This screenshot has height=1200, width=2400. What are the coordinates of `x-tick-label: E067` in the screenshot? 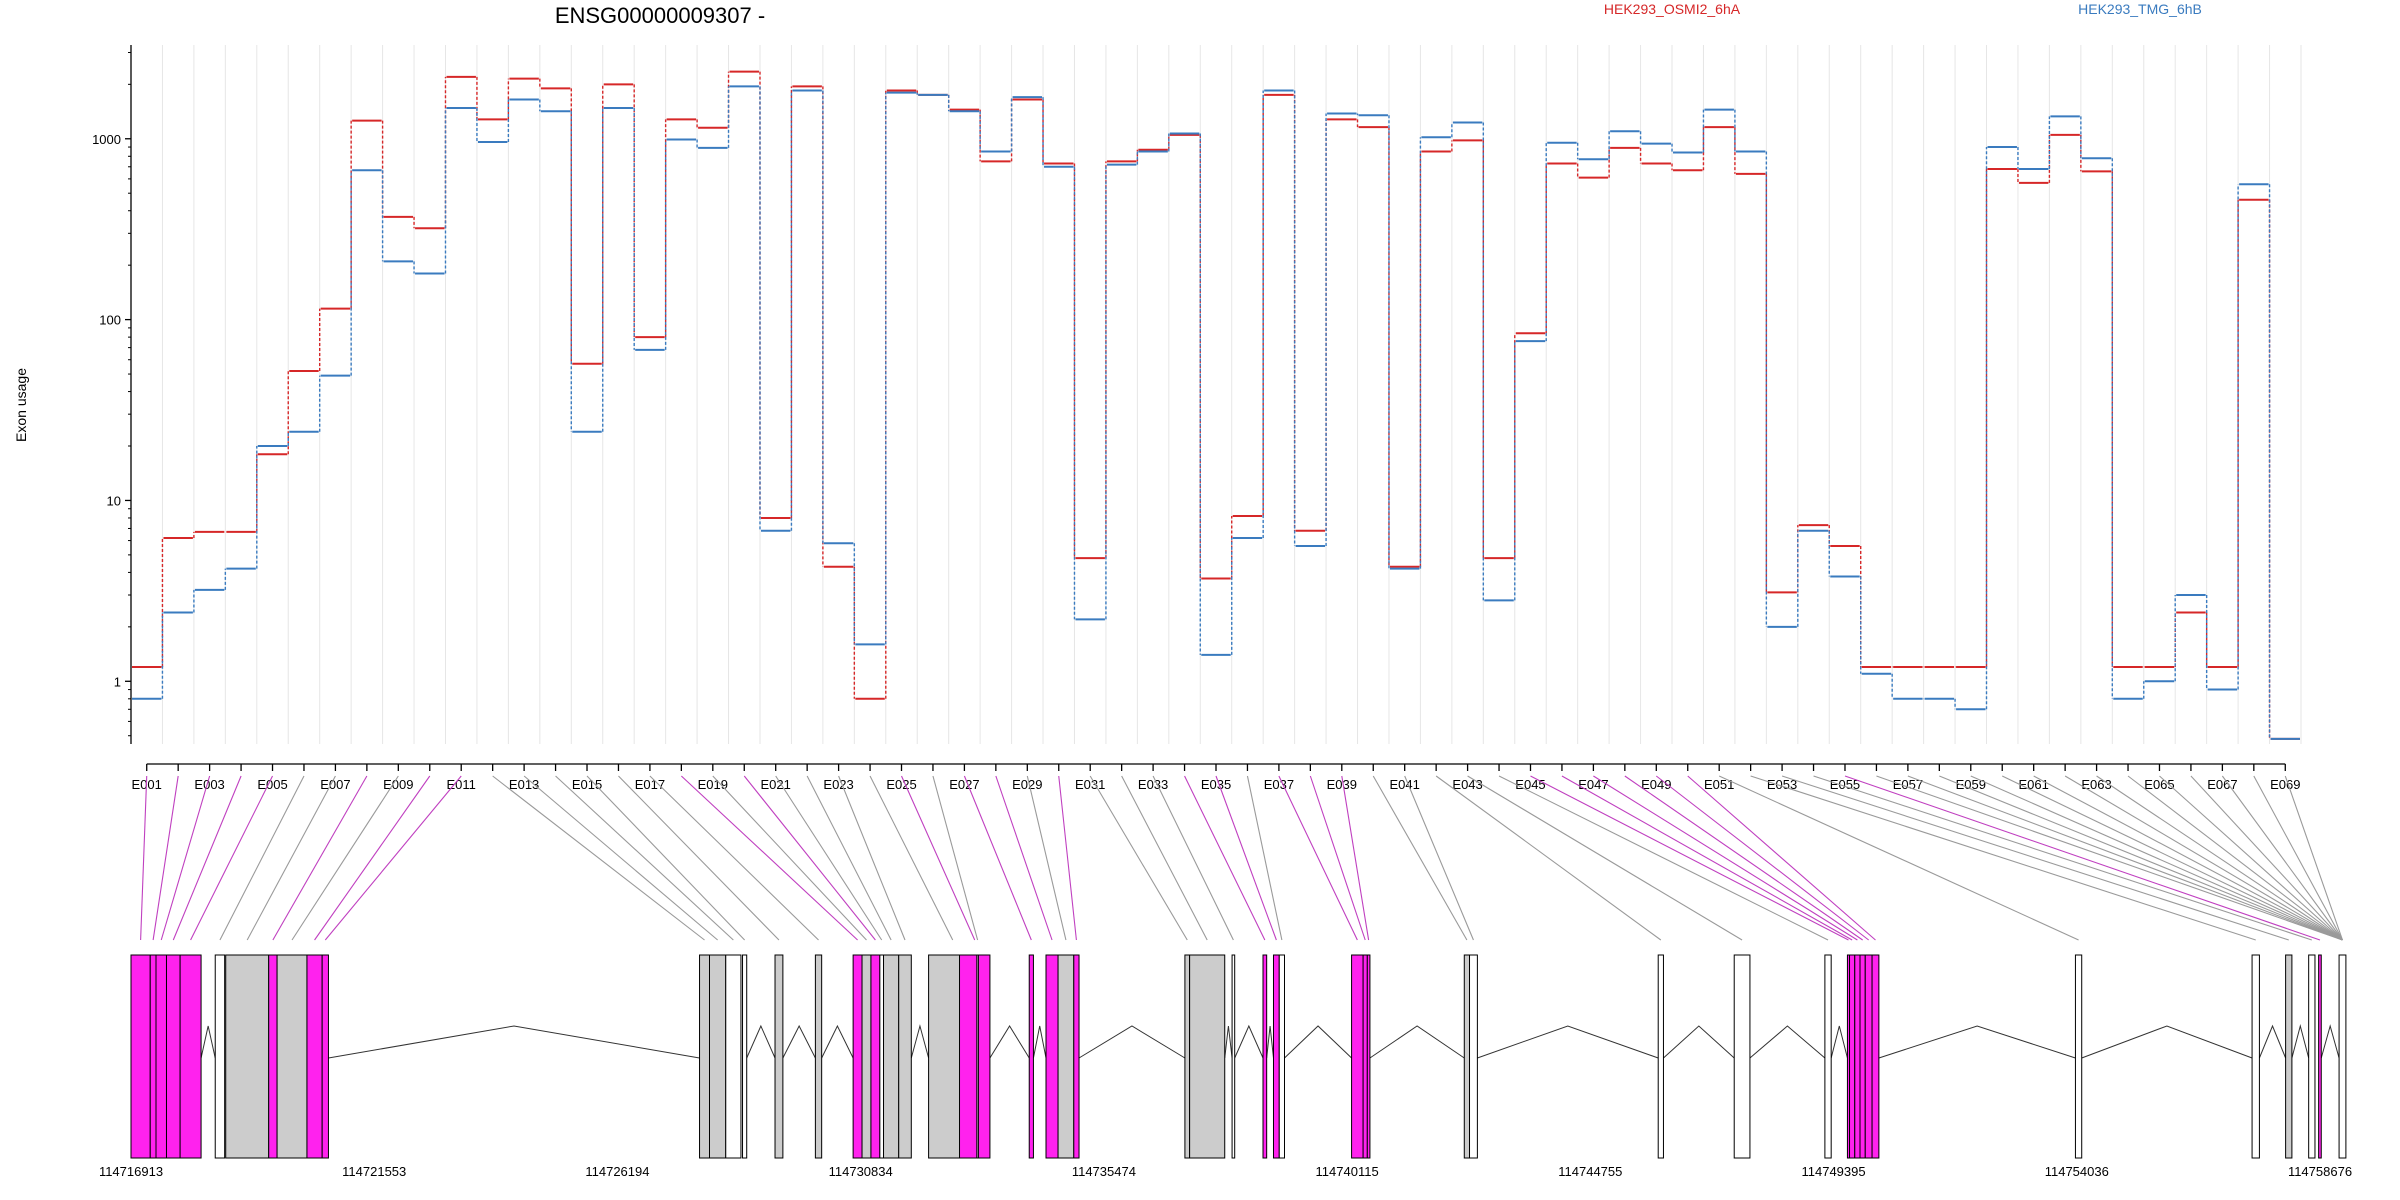 It's located at (2222, 784).